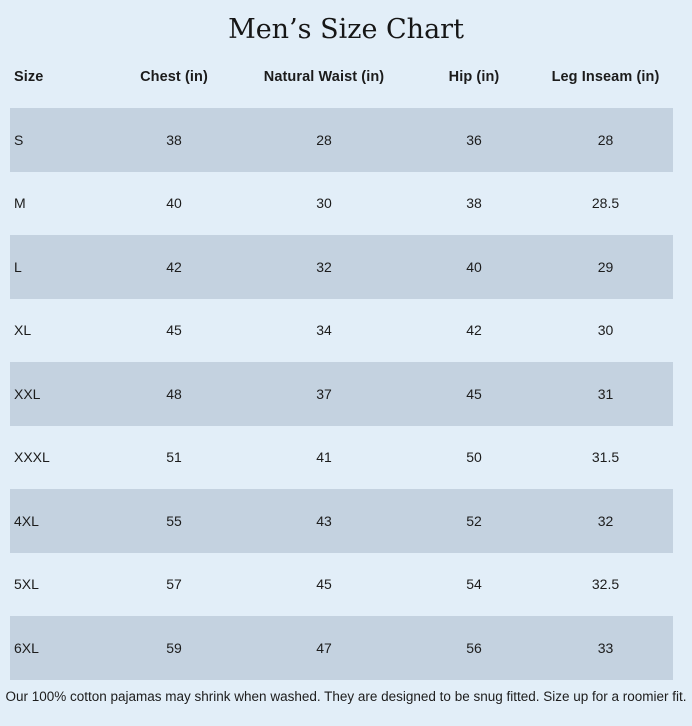  I want to click on size-label: XXL, so click(27, 393).